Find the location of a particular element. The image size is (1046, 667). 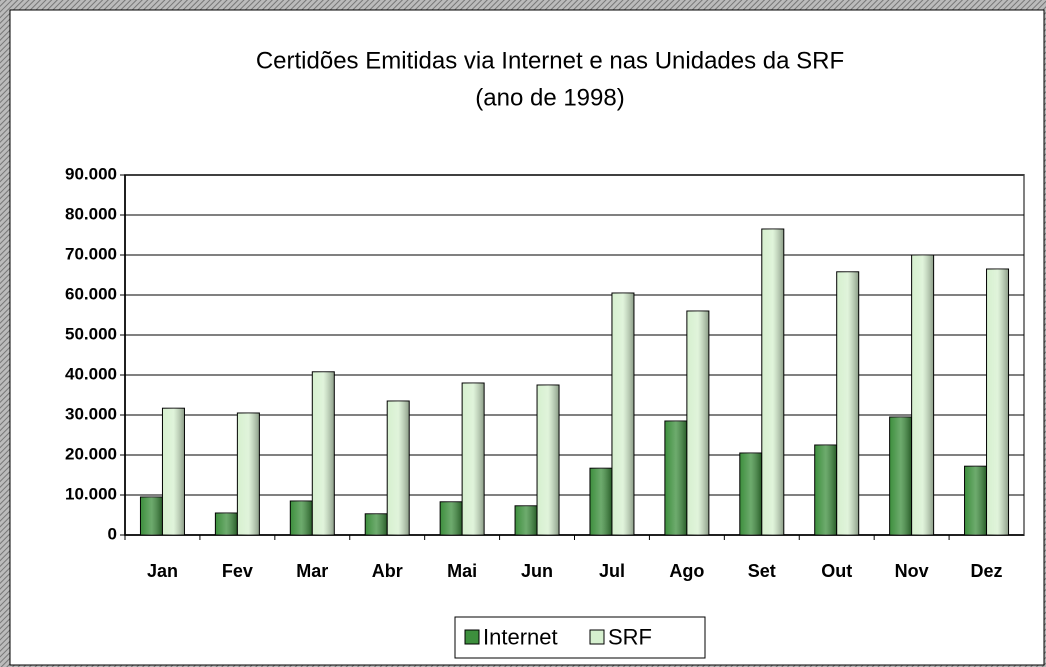

x-tick-label: Jan is located at coordinates (162, 571).